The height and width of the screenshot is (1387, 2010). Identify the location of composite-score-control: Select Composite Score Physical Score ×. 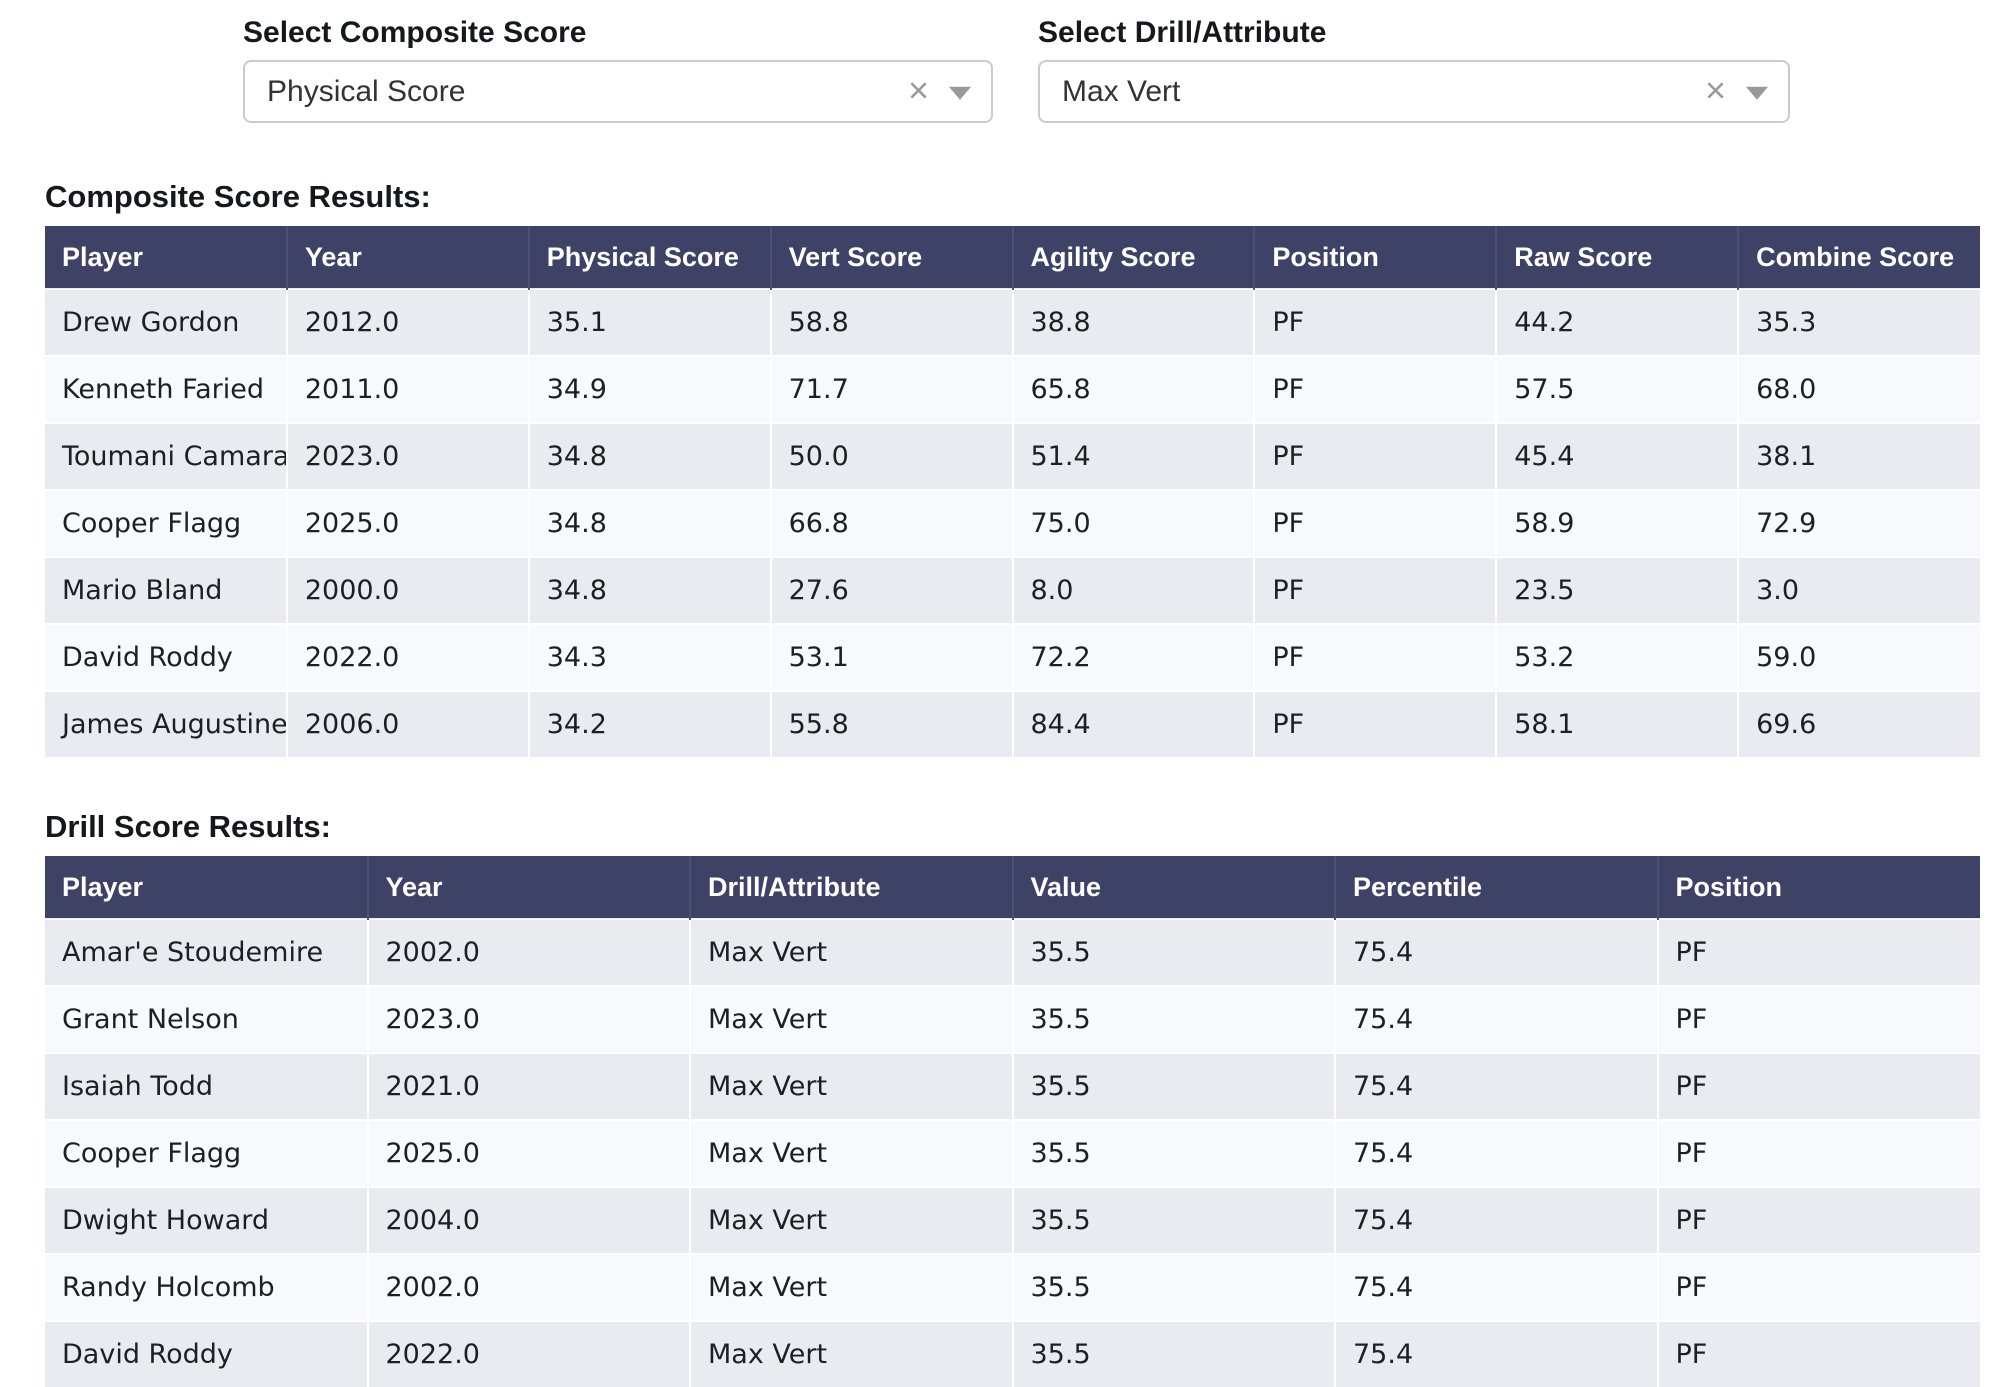
(618, 68).